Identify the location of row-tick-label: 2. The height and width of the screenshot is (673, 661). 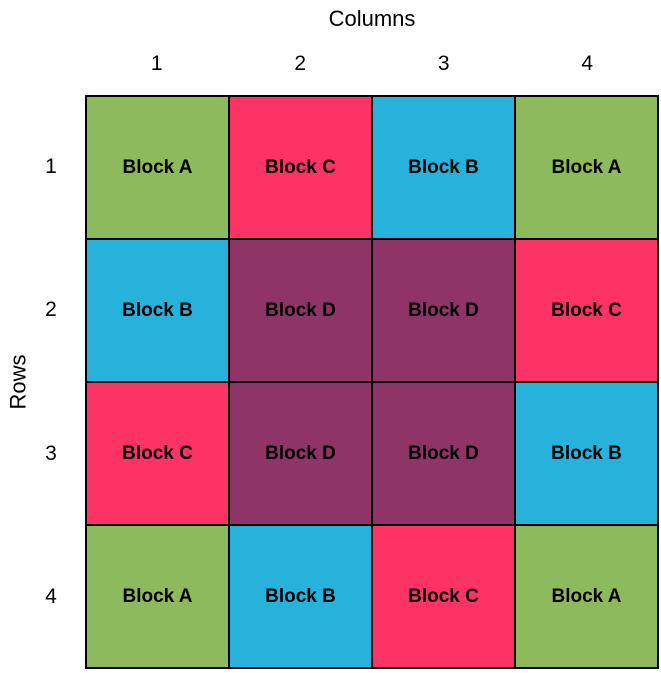
(51, 310).